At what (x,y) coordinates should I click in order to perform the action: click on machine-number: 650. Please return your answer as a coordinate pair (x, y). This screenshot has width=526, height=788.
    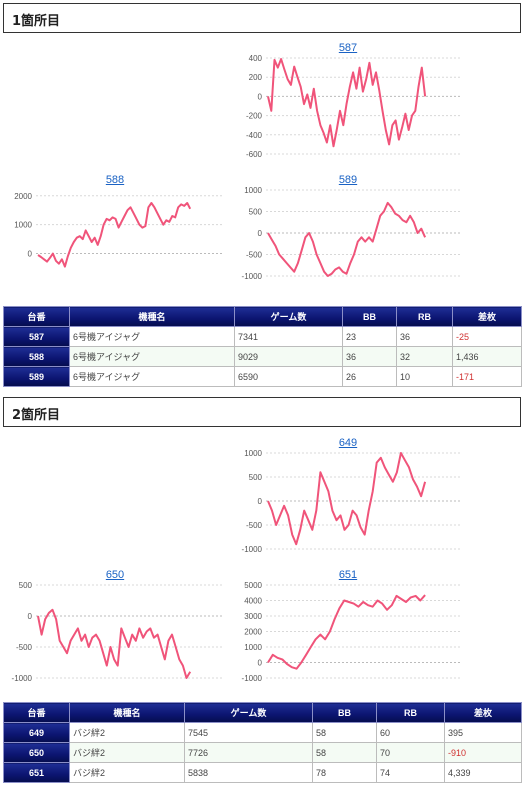
    Looking at the image, I should click on (36, 752).